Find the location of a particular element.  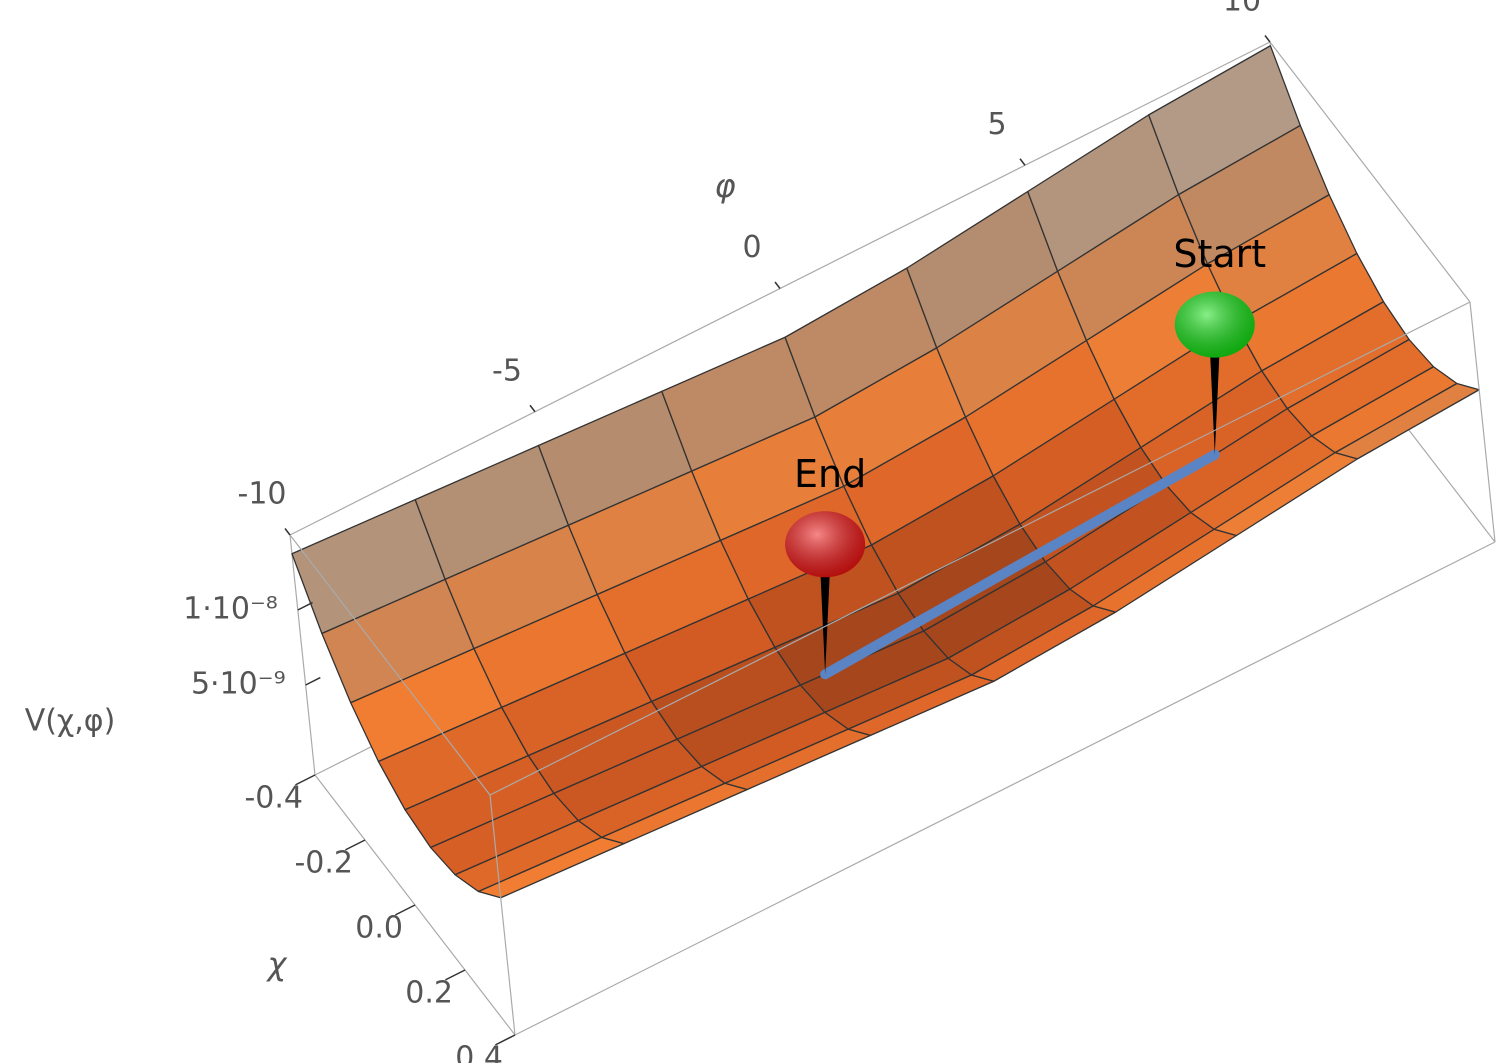

path-line is located at coordinates (1020, 564).